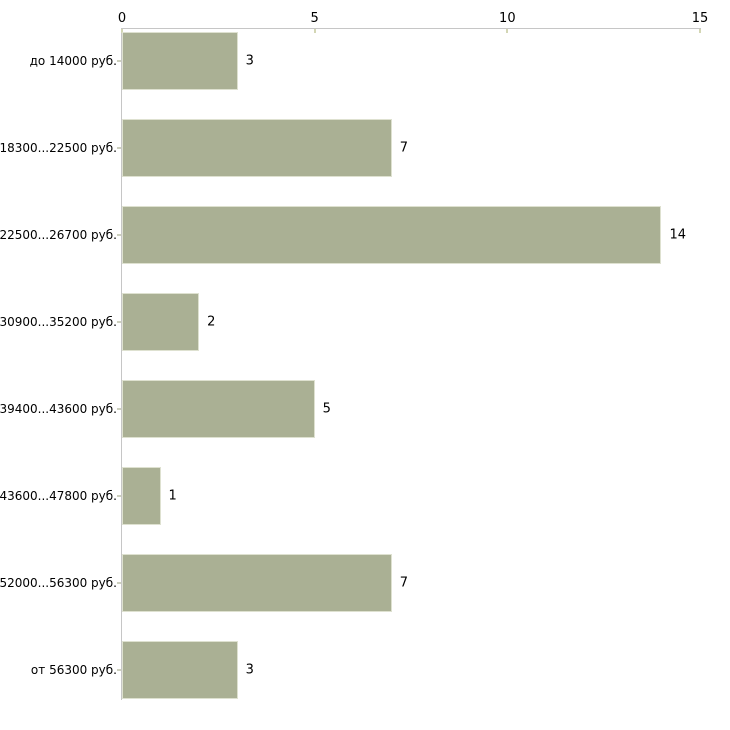  I want to click on category-label: от 56300 руб., so click(73, 670).